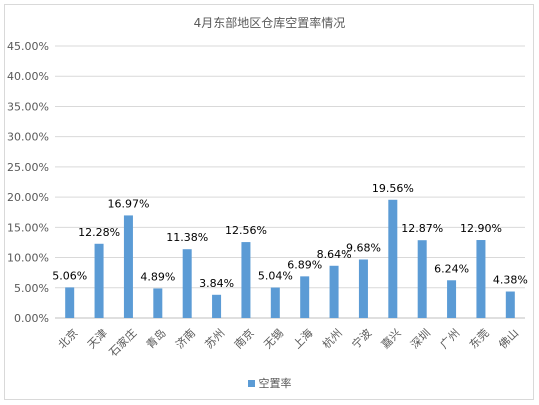 The width and height of the screenshot is (539, 405). What do you see at coordinates (155, 338) in the screenshot?
I see `x-tick-label: 青岛` at bounding box center [155, 338].